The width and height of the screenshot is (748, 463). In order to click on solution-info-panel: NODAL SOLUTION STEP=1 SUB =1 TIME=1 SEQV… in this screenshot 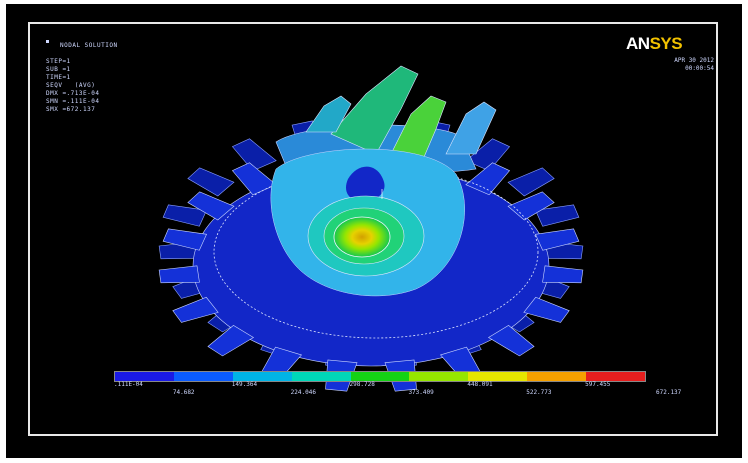, I will do `click(82, 77)`.